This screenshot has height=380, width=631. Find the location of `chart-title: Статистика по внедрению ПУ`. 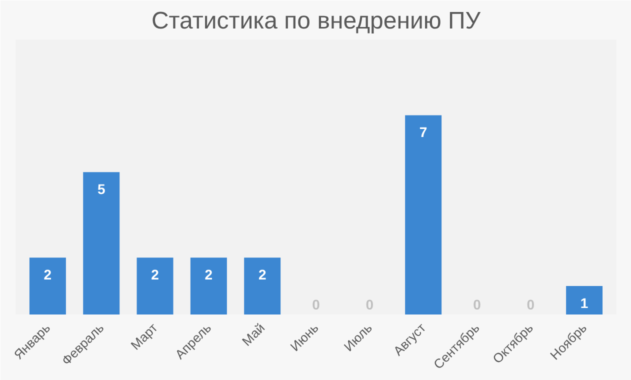

chart-title: Статистика по внедрению ПУ is located at coordinates (316, 21).